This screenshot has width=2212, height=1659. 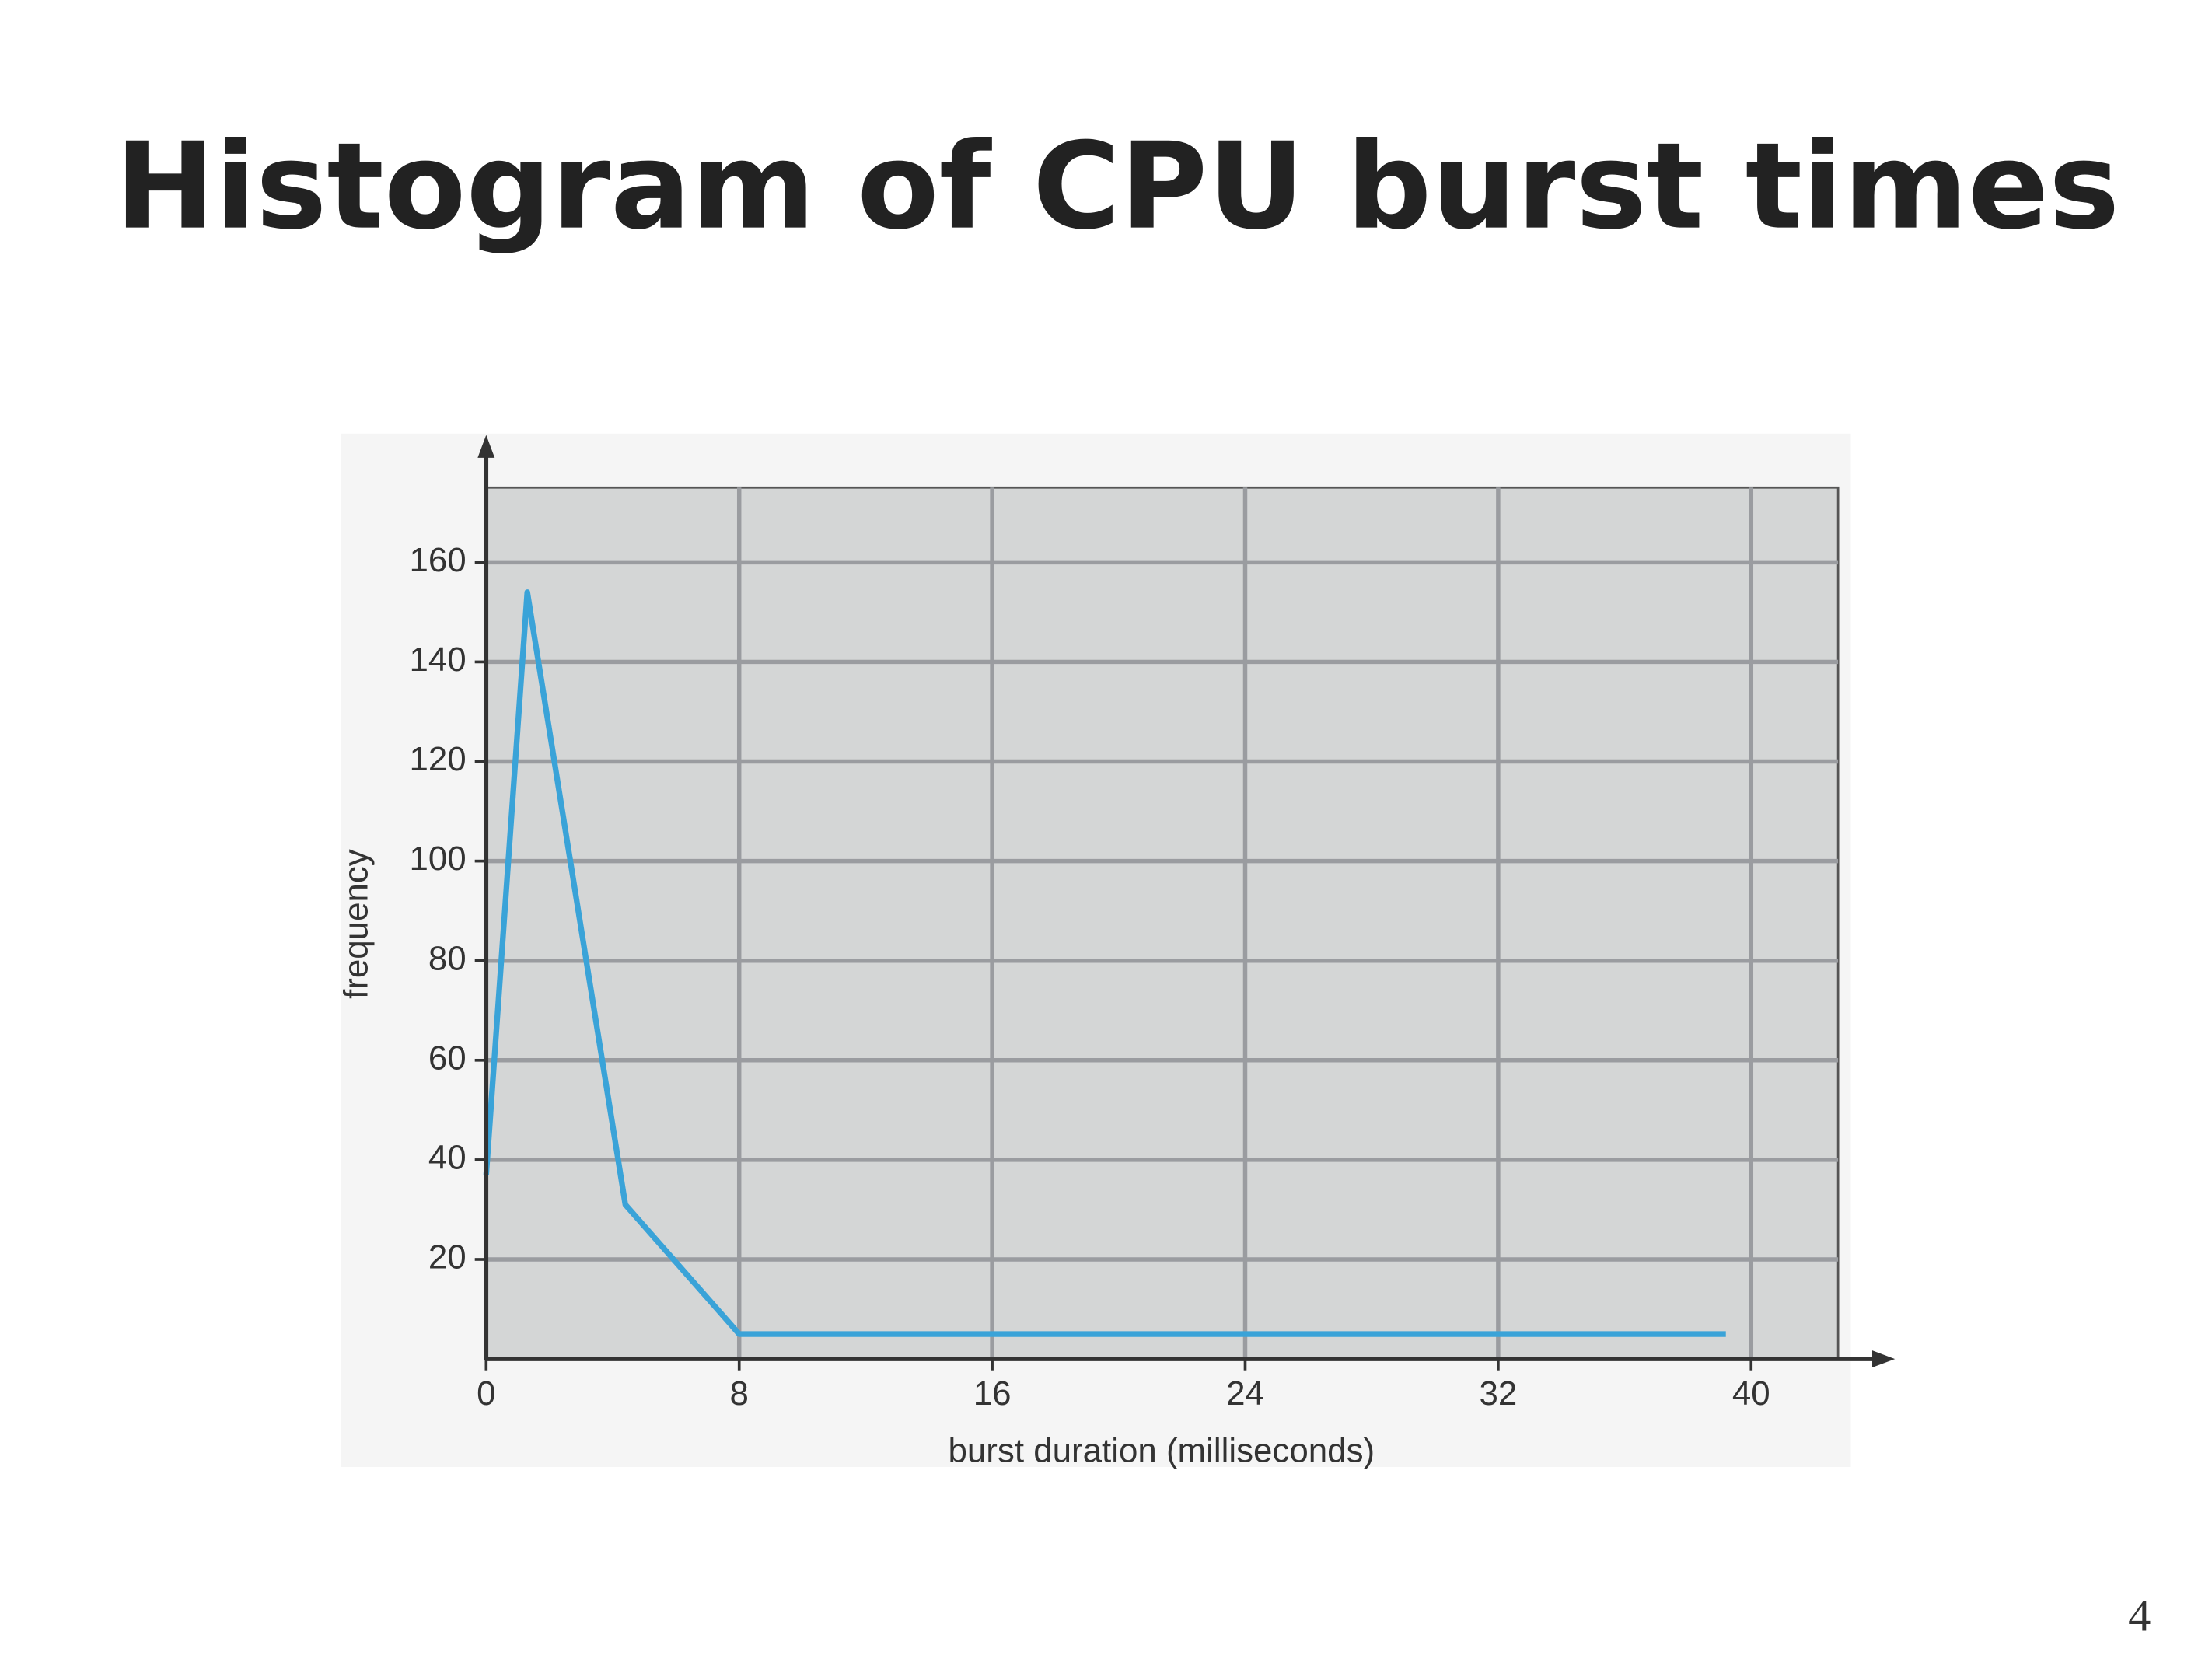 What do you see at coordinates (992, 1393) in the screenshot?
I see `x-tick-label: 16` at bounding box center [992, 1393].